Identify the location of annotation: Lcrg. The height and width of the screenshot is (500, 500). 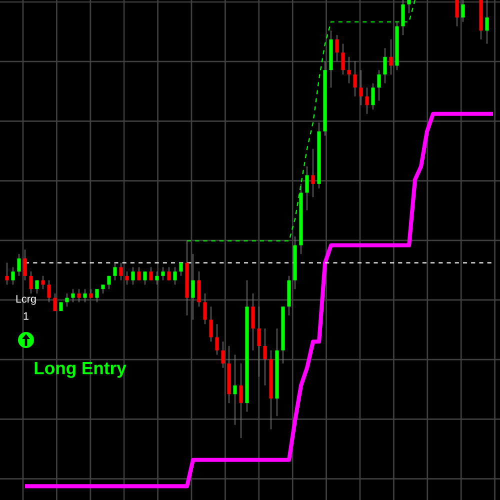
(26, 300).